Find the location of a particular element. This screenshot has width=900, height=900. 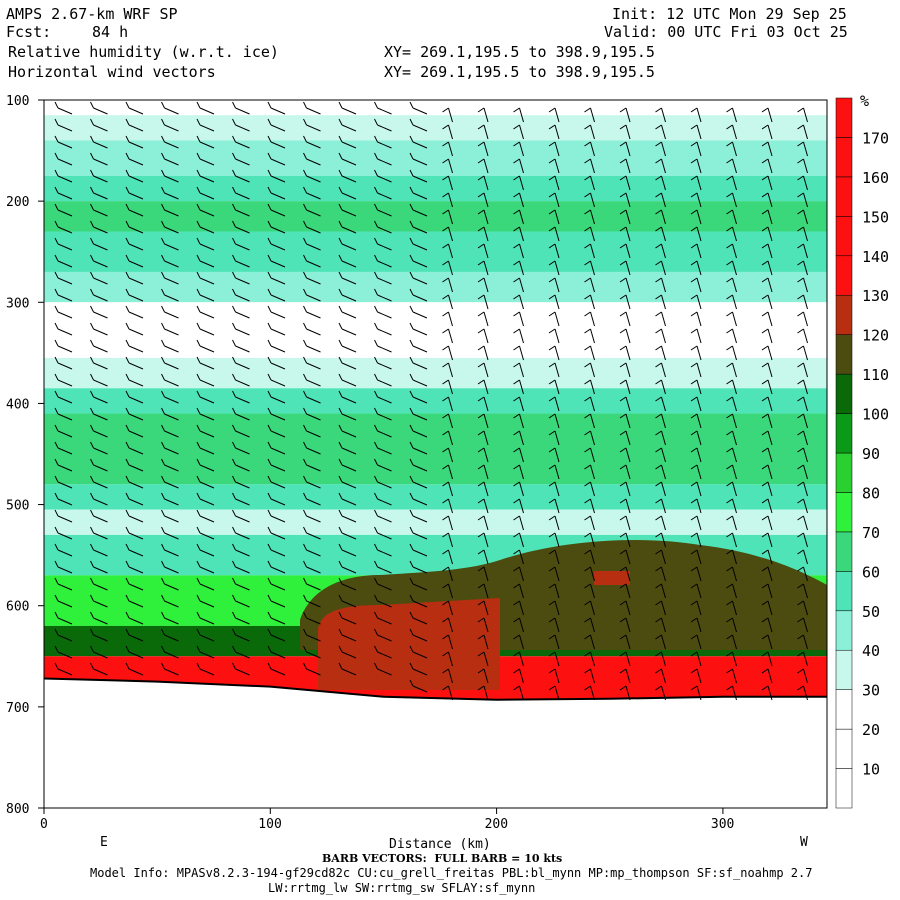

red-blob is located at coordinates (612, 578).